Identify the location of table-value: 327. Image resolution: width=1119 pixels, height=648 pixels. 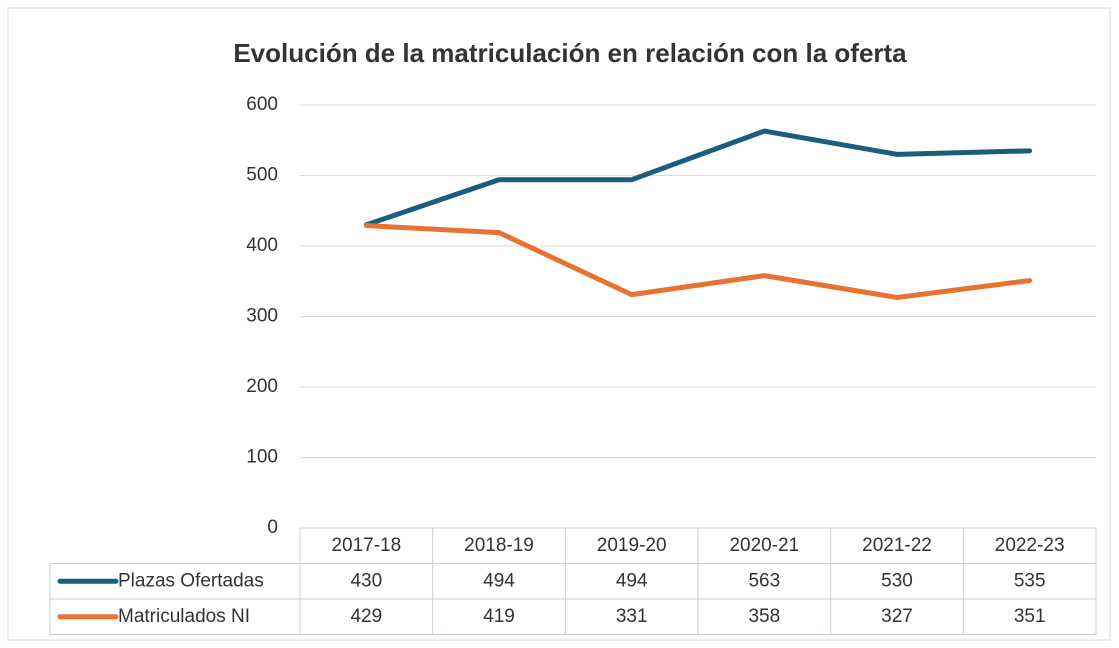
(897, 616).